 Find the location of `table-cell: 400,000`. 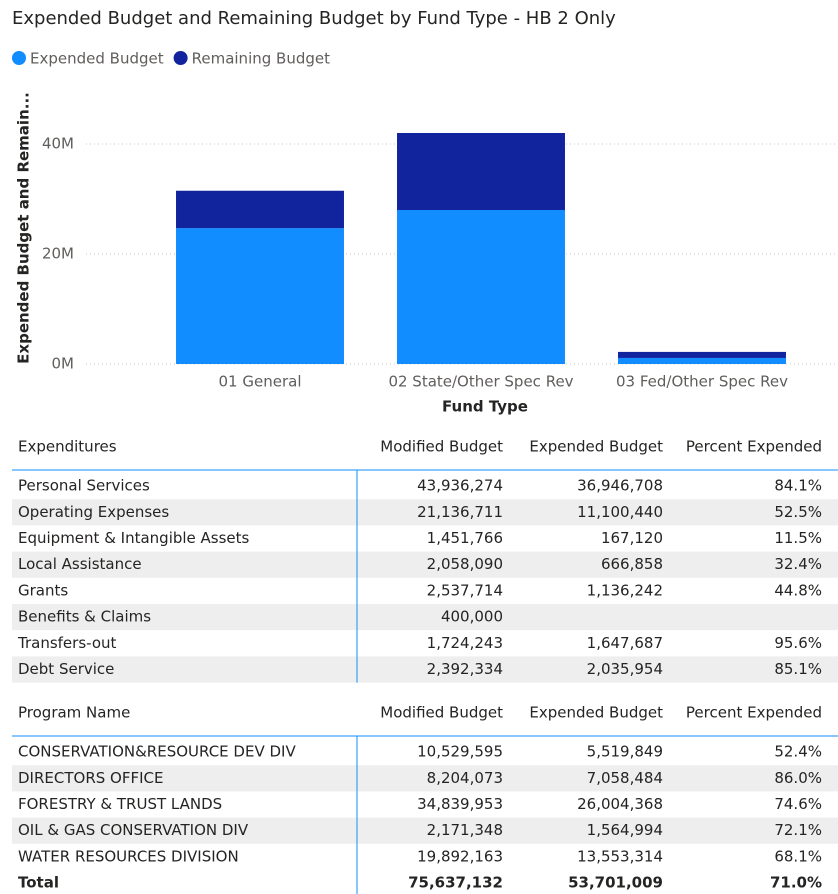

table-cell: 400,000 is located at coordinates (472, 617).